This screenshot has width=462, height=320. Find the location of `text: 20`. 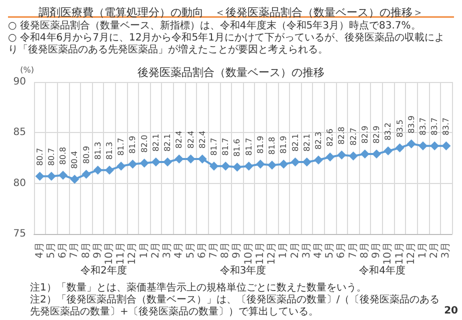

text: 20 is located at coordinates (451, 311).